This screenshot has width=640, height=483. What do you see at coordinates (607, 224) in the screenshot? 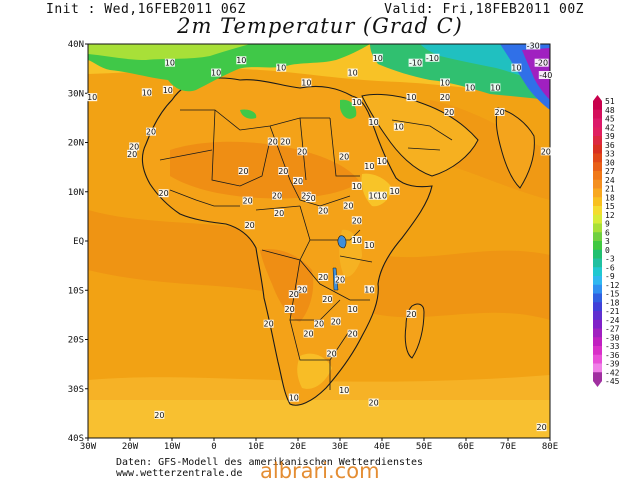
I see `legend-value: 9` at bounding box center [607, 224].